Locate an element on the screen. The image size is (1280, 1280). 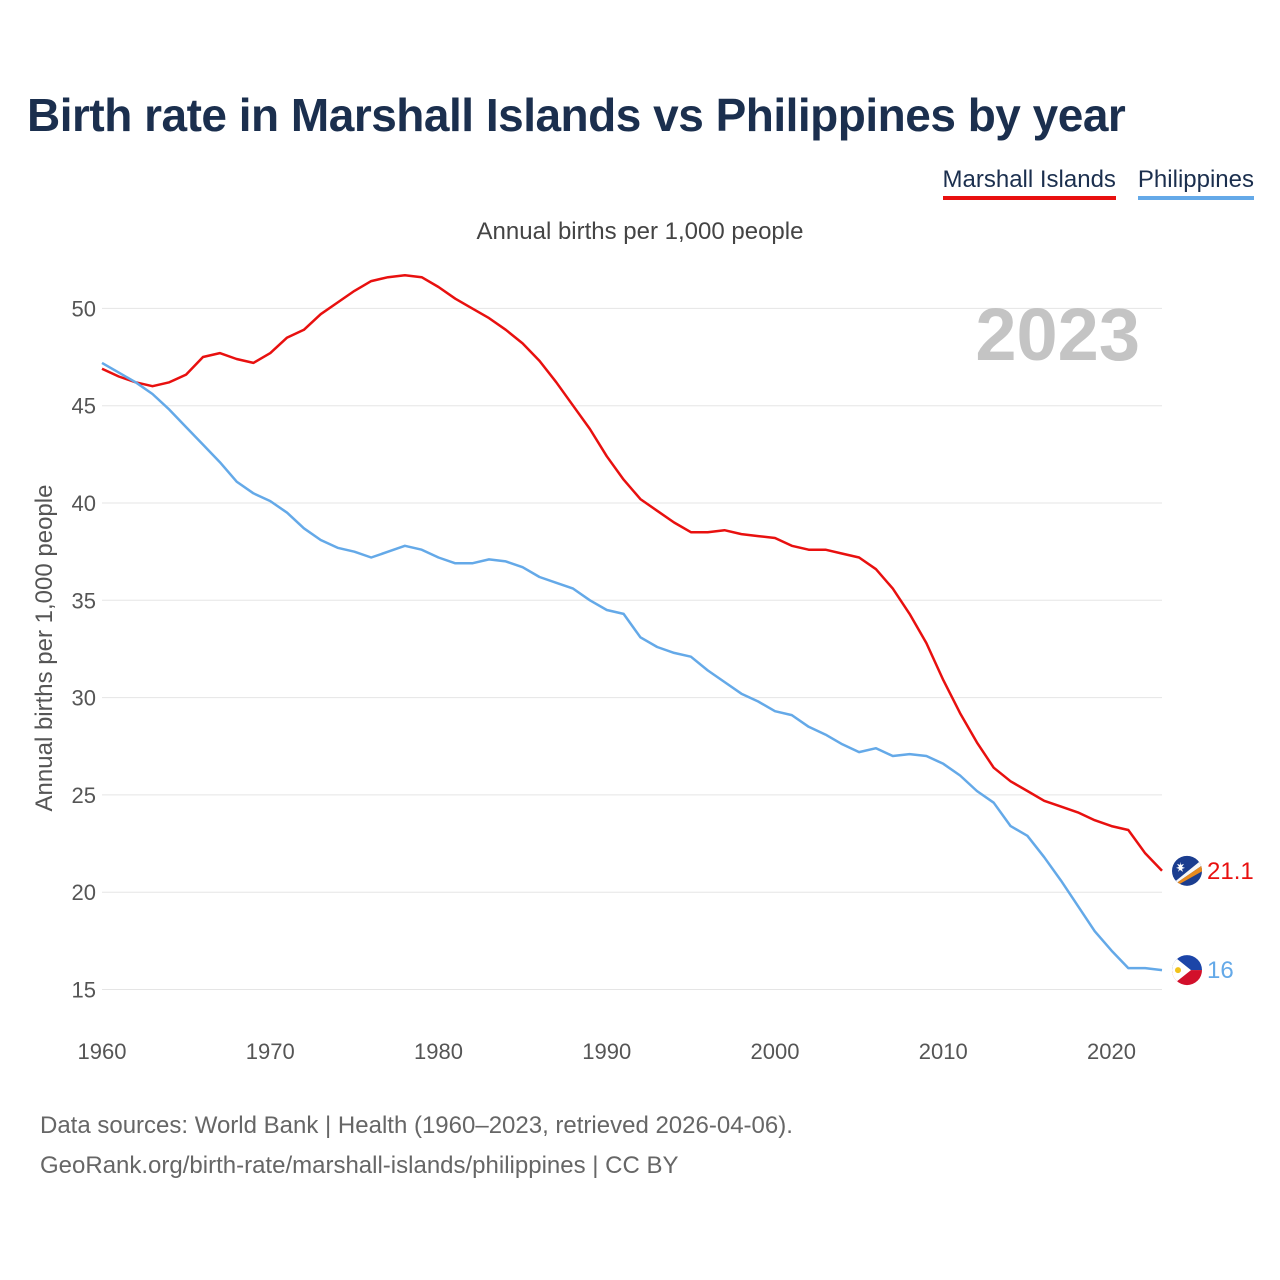
x-tick-label: 1980 is located at coordinates (438, 1051).